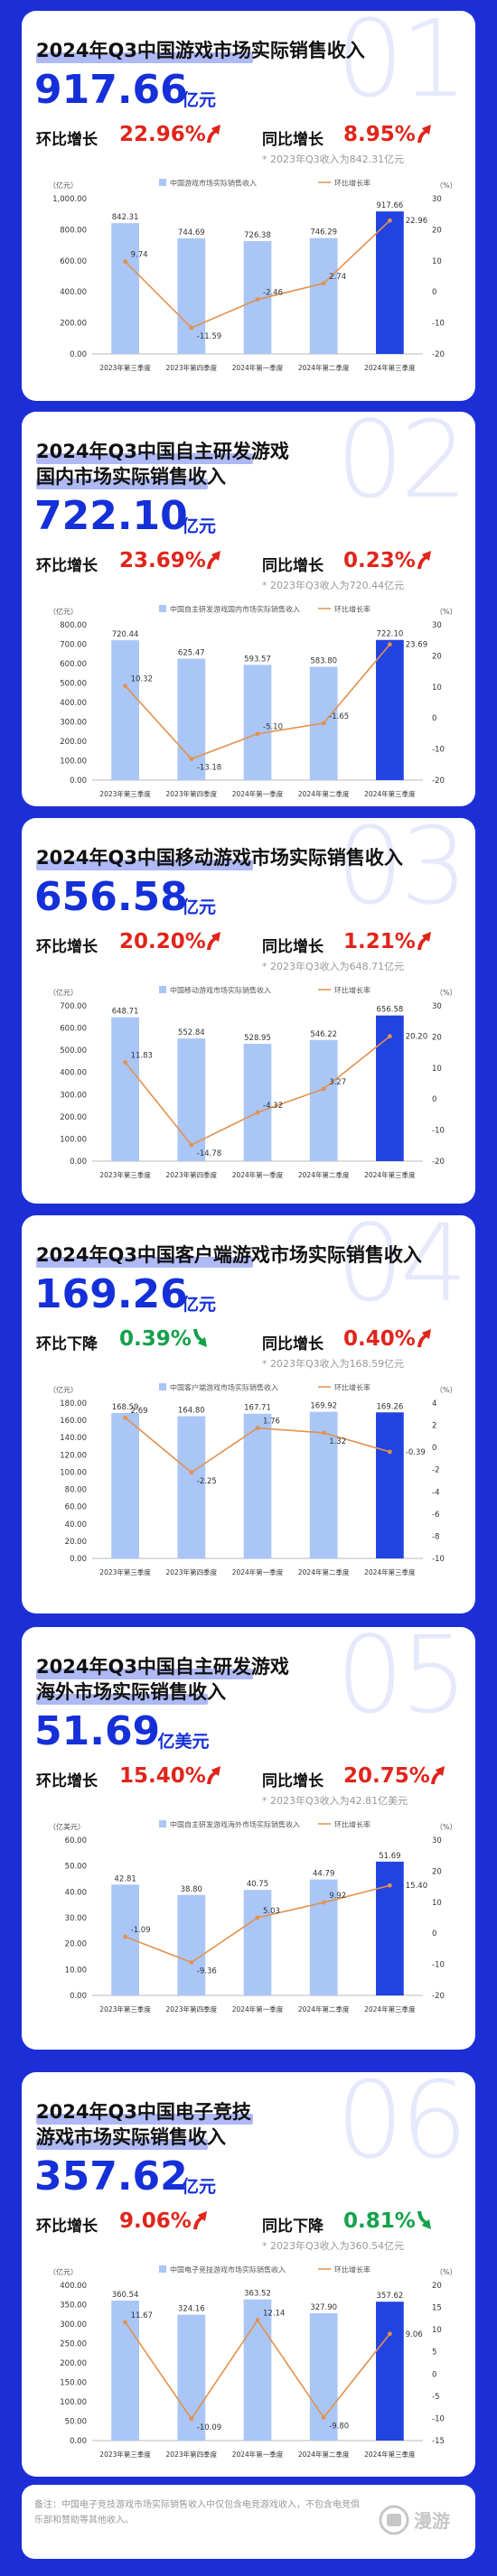 This screenshot has height=2576, width=497. Describe the element at coordinates (73, 625) in the screenshot. I see `left-axis-tick-label: 800.00` at that location.